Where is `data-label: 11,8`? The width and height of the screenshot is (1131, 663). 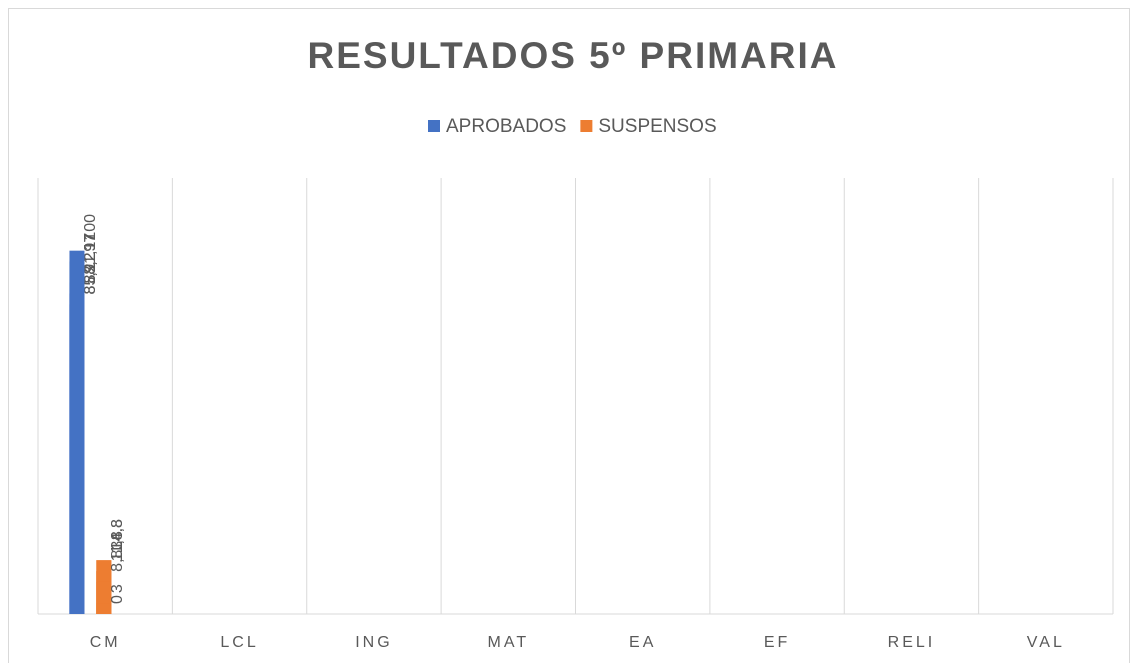
data-label: 11,8 is located at coordinates (117, 546).